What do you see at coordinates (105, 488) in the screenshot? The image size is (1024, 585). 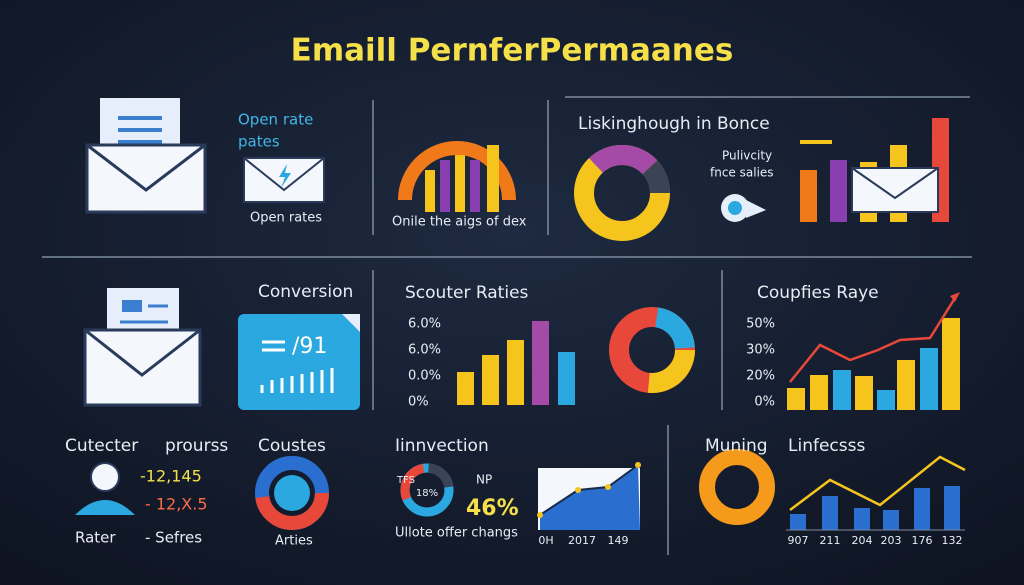 I see `person-icon` at bounding box center [105, 488].